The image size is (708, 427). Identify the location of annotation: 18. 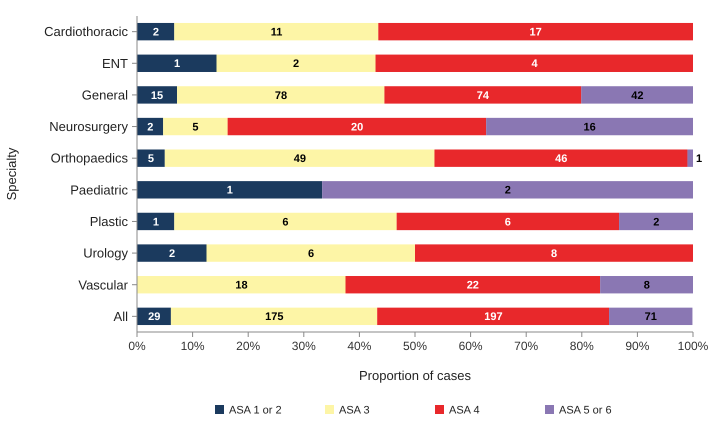
(241, 286).